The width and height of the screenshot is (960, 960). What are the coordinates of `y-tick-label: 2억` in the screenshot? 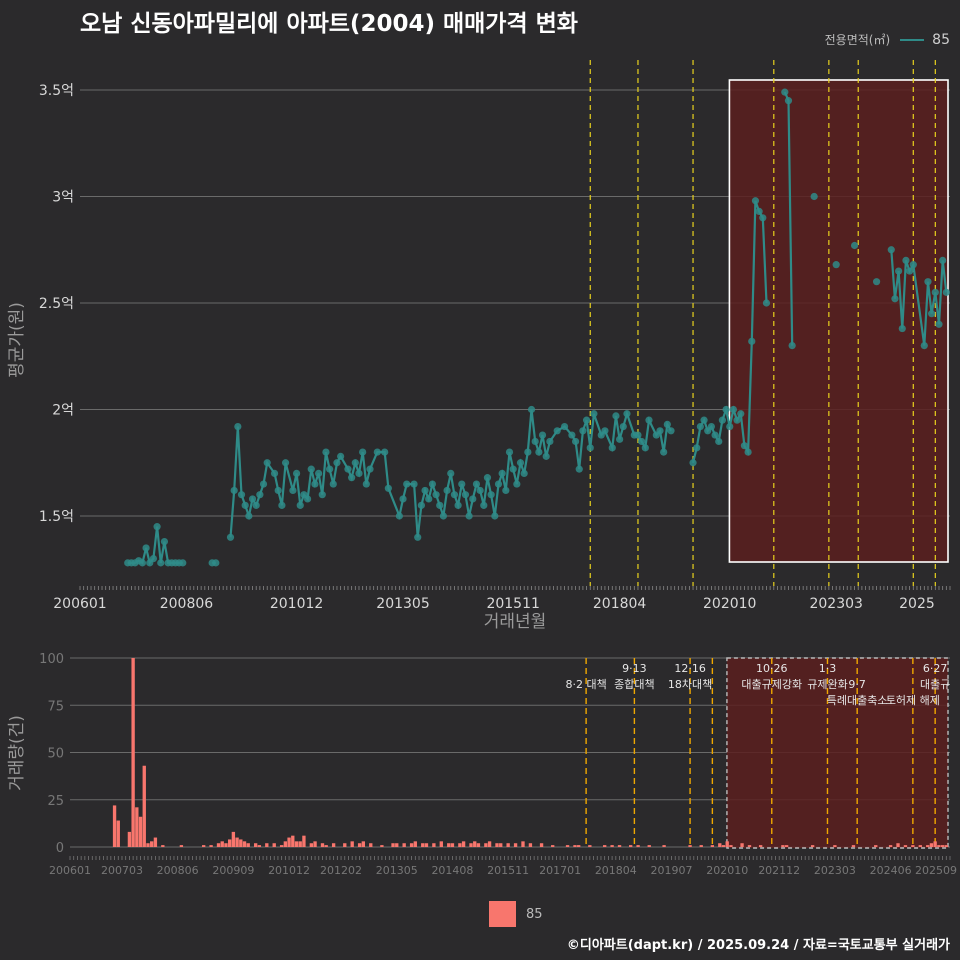 It's located at (63, 411).